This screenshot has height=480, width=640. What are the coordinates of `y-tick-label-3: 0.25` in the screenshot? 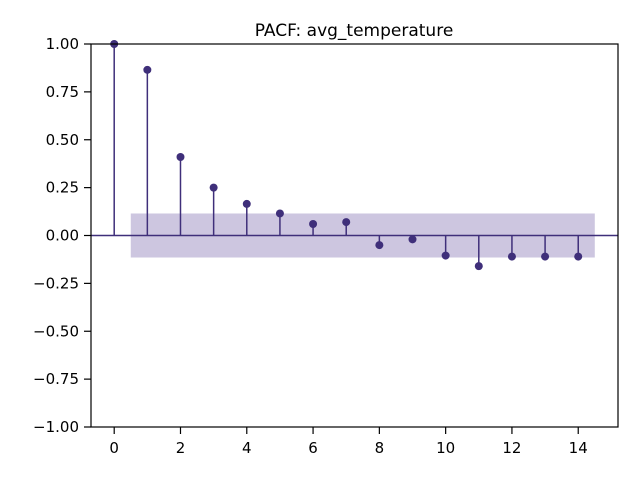 It's located at (62, 188).